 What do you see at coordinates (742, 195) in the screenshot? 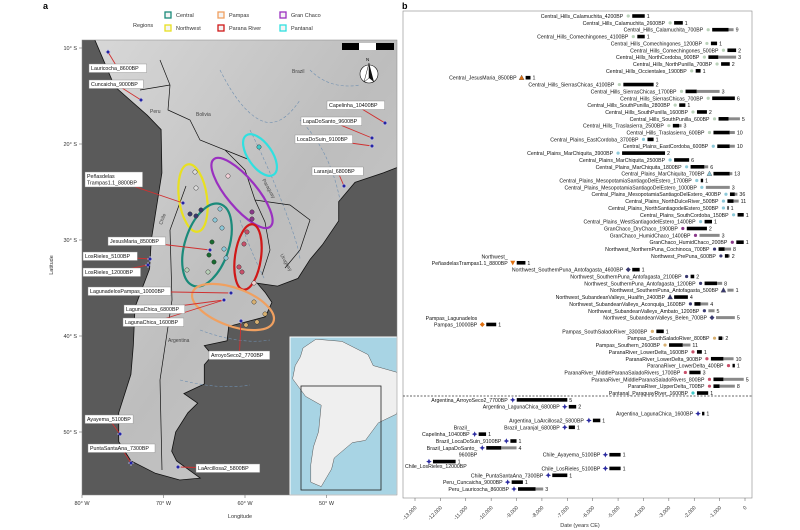
I see `sample-count: 36` at bounding box center [742, 195].